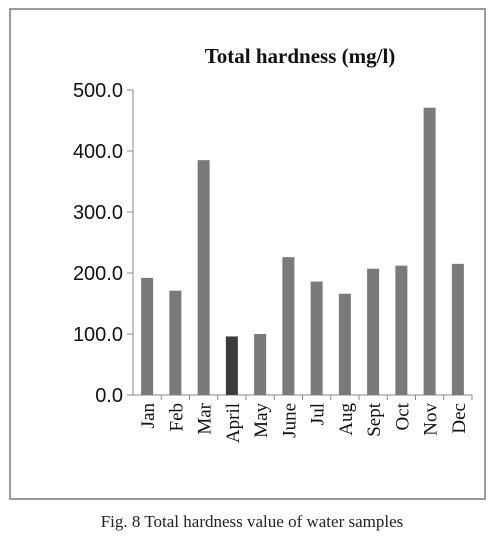 The width and height of the screenshot is (504, 546). I want to click on x-tick-label-june: June, so click(289, 420).